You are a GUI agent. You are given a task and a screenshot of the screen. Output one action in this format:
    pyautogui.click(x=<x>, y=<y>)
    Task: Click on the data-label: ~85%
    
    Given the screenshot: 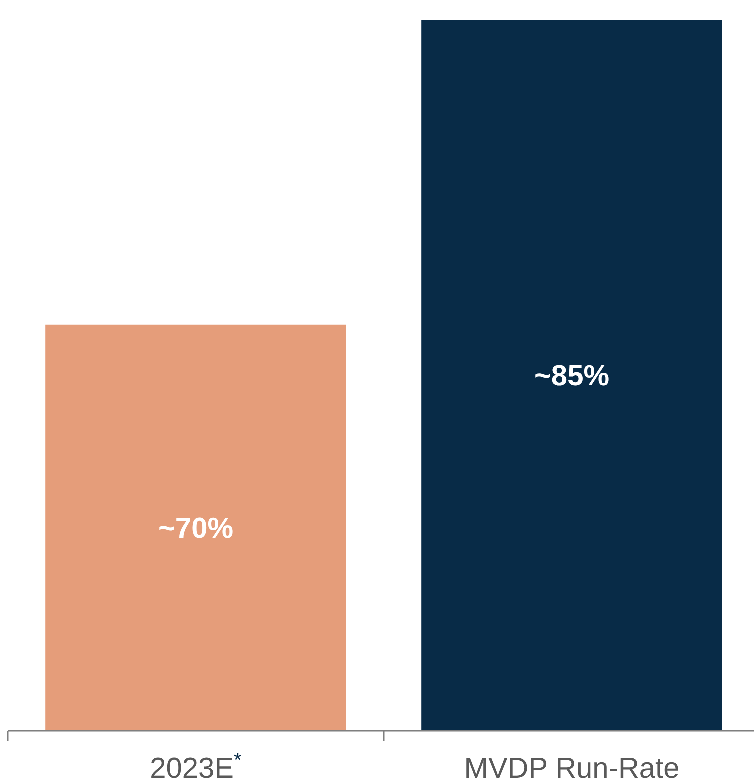 What is the action you would take?
    pyautogui.click(x=572, y=376)
    